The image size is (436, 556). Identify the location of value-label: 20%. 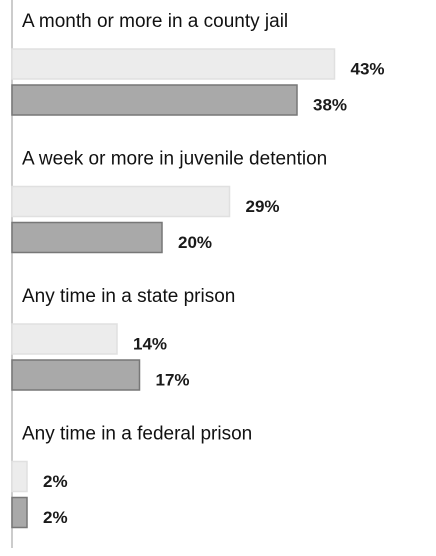
(195, 242).